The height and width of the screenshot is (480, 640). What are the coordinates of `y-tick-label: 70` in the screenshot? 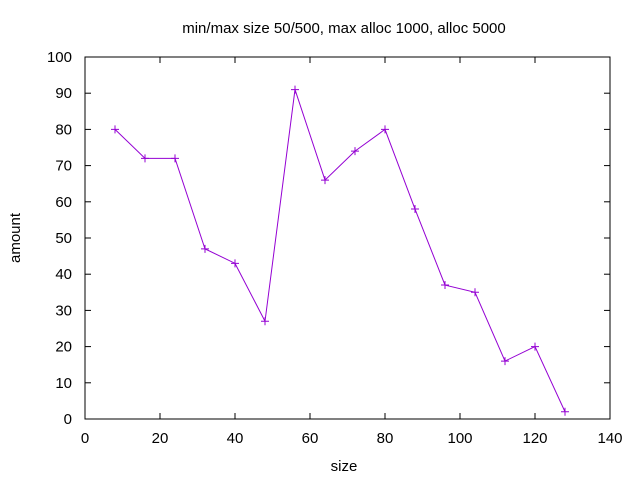 It's located at (63, 166).